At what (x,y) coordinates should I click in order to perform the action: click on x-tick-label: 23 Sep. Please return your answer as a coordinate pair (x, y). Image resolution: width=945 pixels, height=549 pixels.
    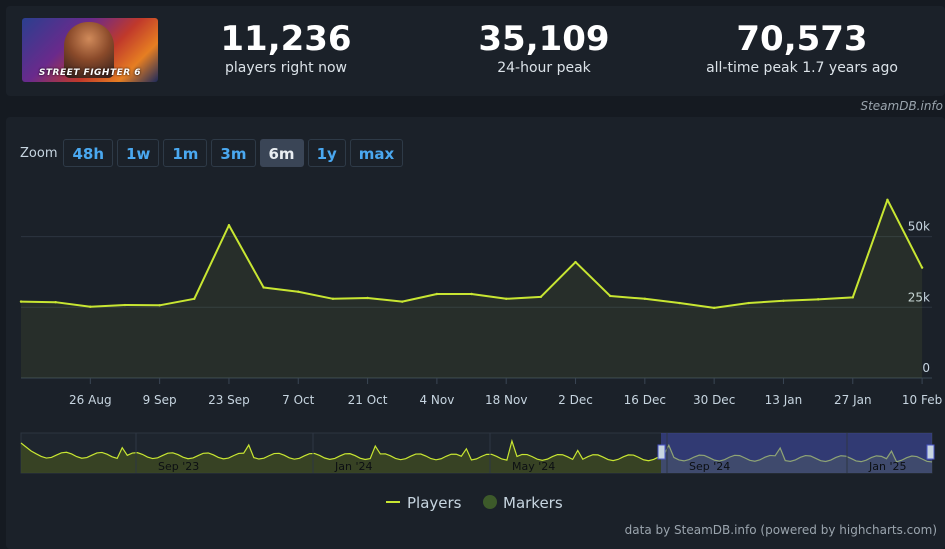
    Looking at the image, I should click on (229, 400).